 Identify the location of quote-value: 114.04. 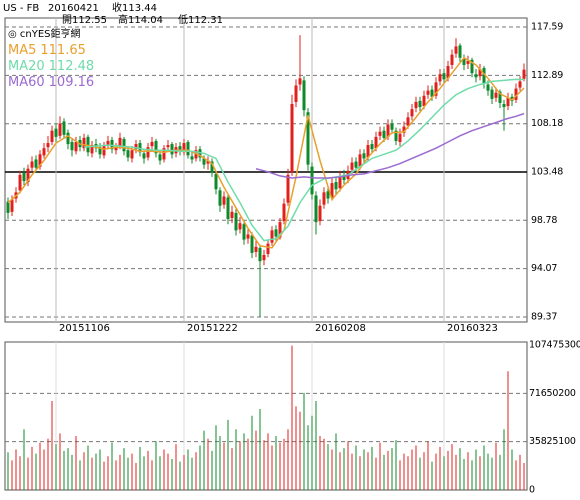
(145, 20).